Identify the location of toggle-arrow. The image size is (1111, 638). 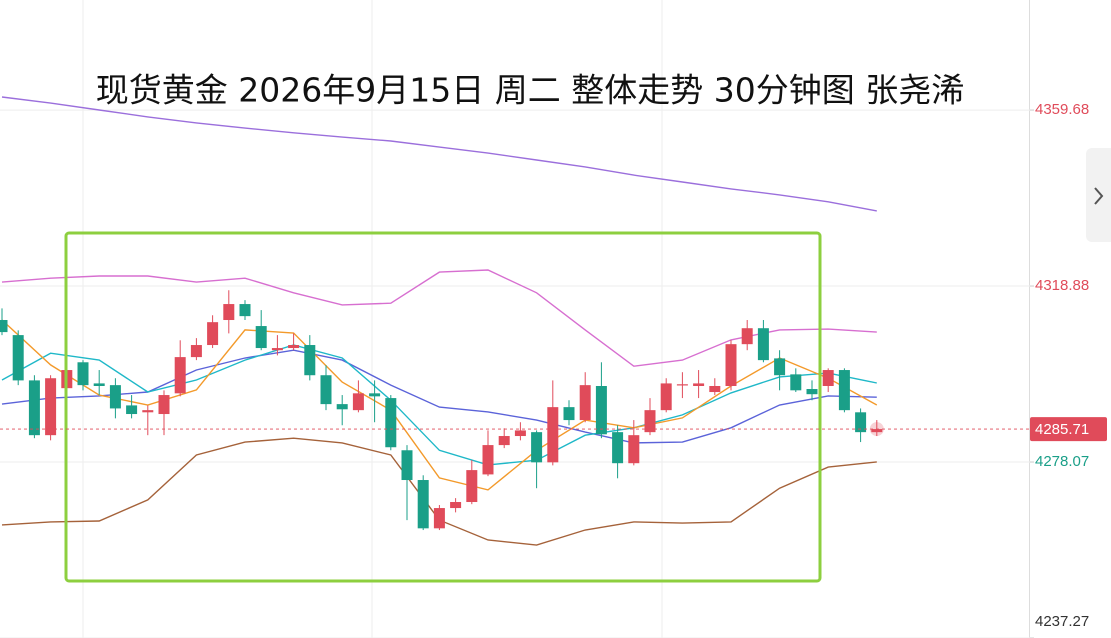
(1099, 196).